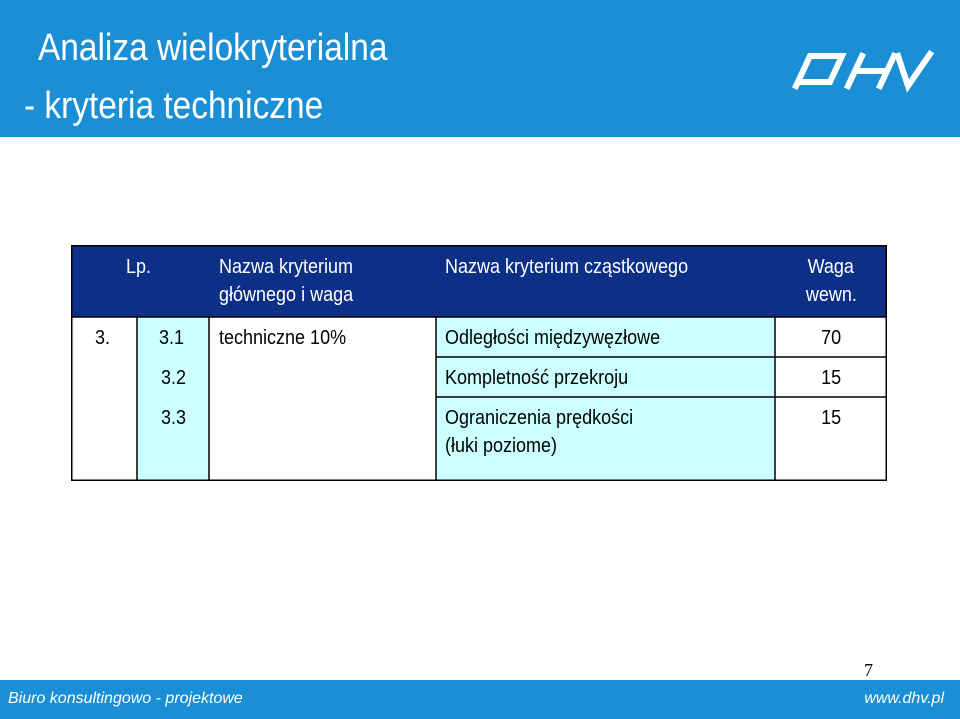 This screenshot has width=960, height=719. What do you see at coordinates (140, 281) in the screenshot?
I see `header-cell-lp` at bounding box center [140, 281].